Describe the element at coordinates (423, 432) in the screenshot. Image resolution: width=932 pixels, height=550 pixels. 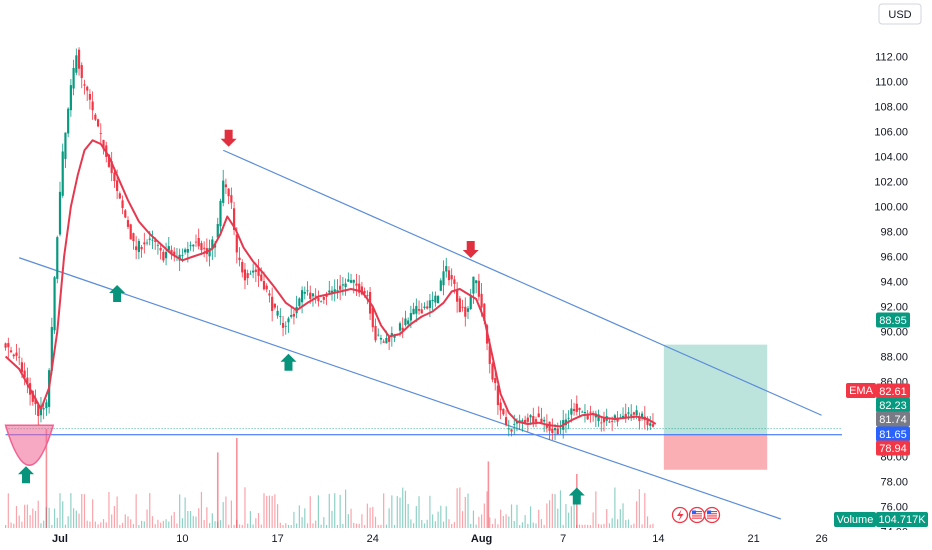
I see `horizontal-lines` at that location.